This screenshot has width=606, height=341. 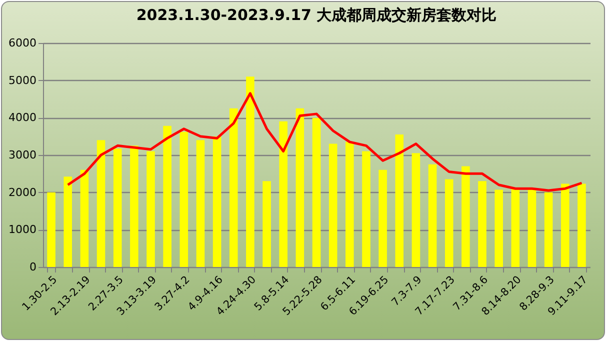 What do you see at coordinates (22, 229) in the screenshot?
I see `y-tick-label: 1000` at bounding box center [22, 229].